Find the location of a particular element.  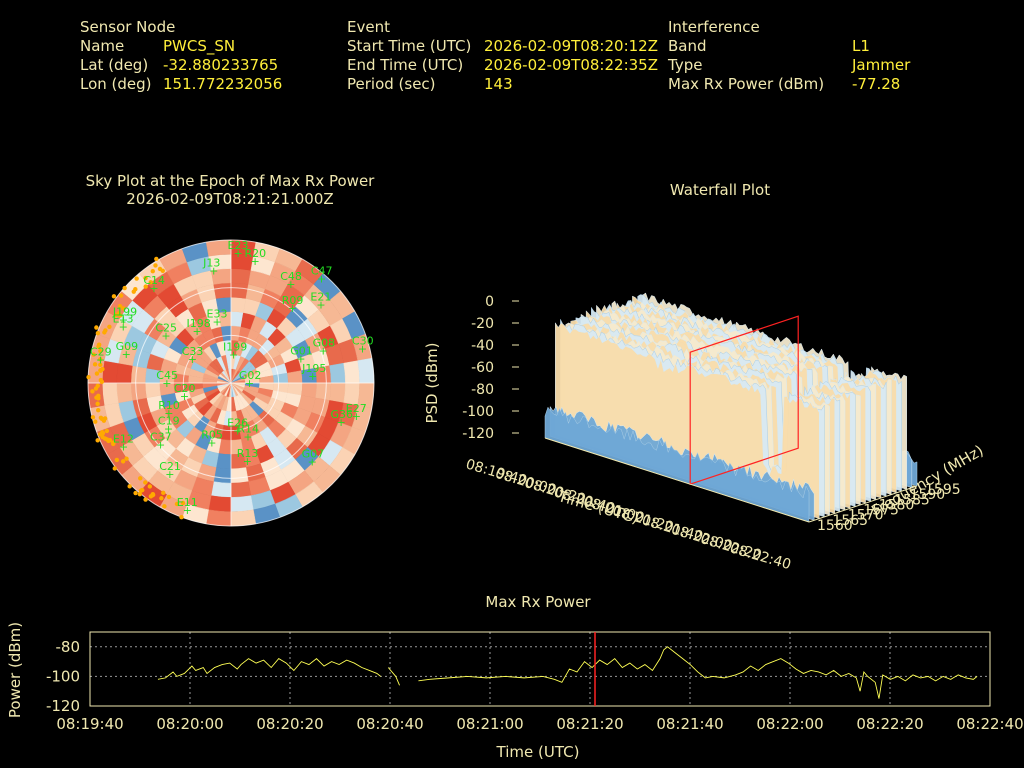

lat-value: -32.880233765 is located at coordinates (221, 65).